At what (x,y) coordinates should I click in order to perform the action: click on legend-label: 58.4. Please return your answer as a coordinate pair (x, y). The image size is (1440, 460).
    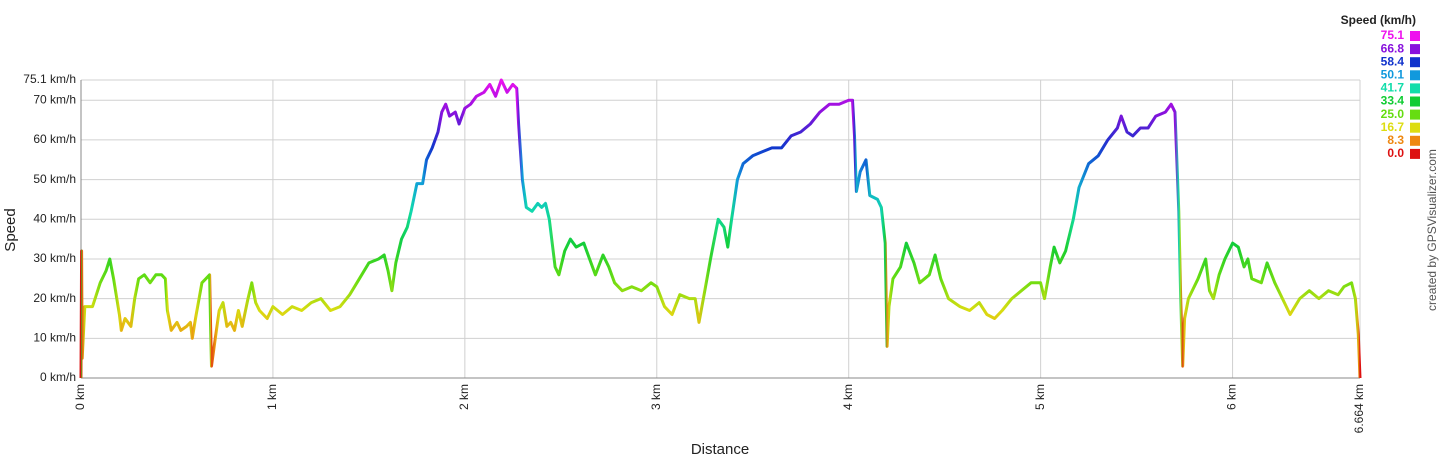
    Looking at the image, I should click on (1393, 61).